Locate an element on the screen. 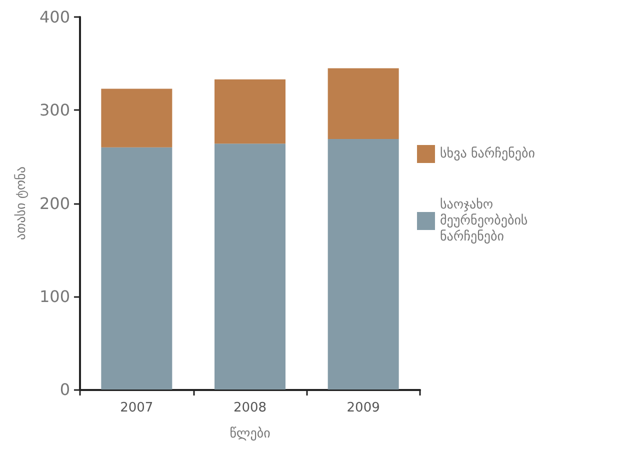 The image size is (640, 449). y-tick-label: 200 is located at coordinates (54, 203).